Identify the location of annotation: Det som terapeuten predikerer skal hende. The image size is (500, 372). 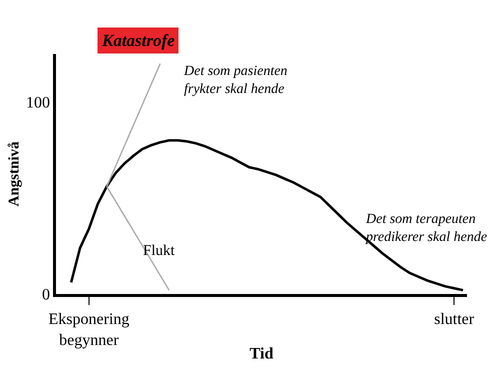
(426, 229).